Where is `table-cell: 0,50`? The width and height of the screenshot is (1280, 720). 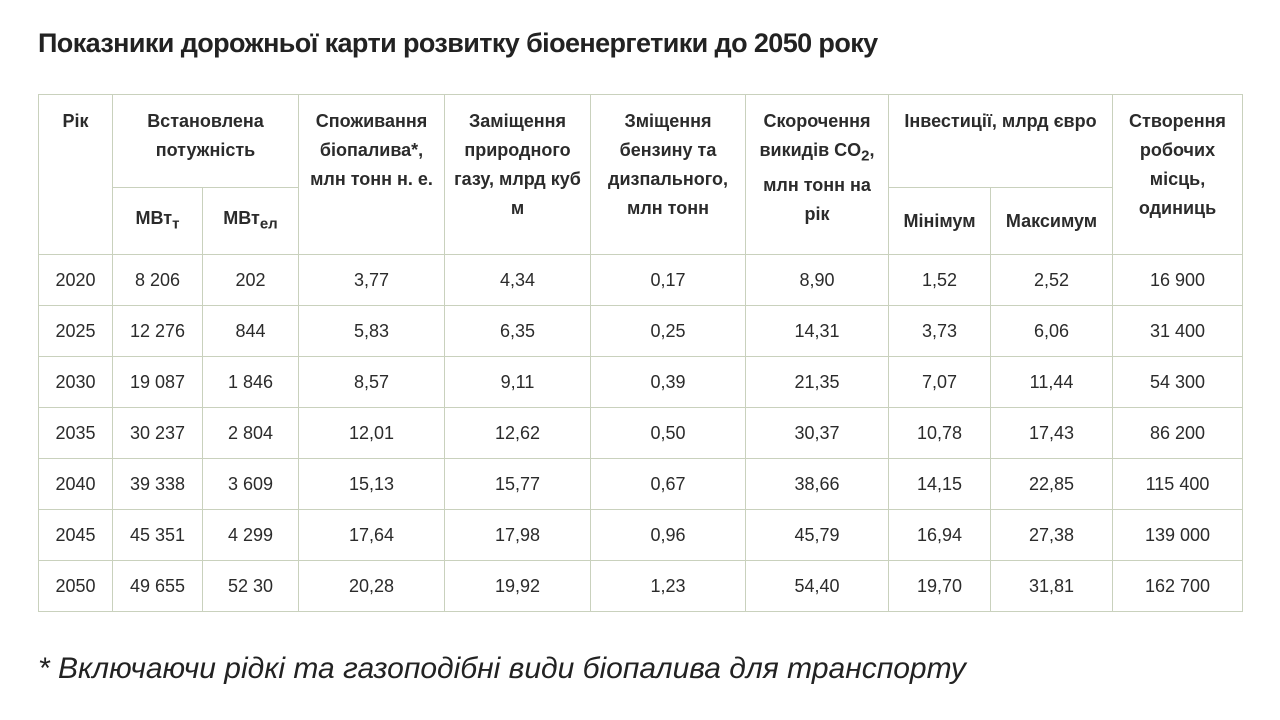 table-cell: 0,50 is located at coordinates (668, 433).